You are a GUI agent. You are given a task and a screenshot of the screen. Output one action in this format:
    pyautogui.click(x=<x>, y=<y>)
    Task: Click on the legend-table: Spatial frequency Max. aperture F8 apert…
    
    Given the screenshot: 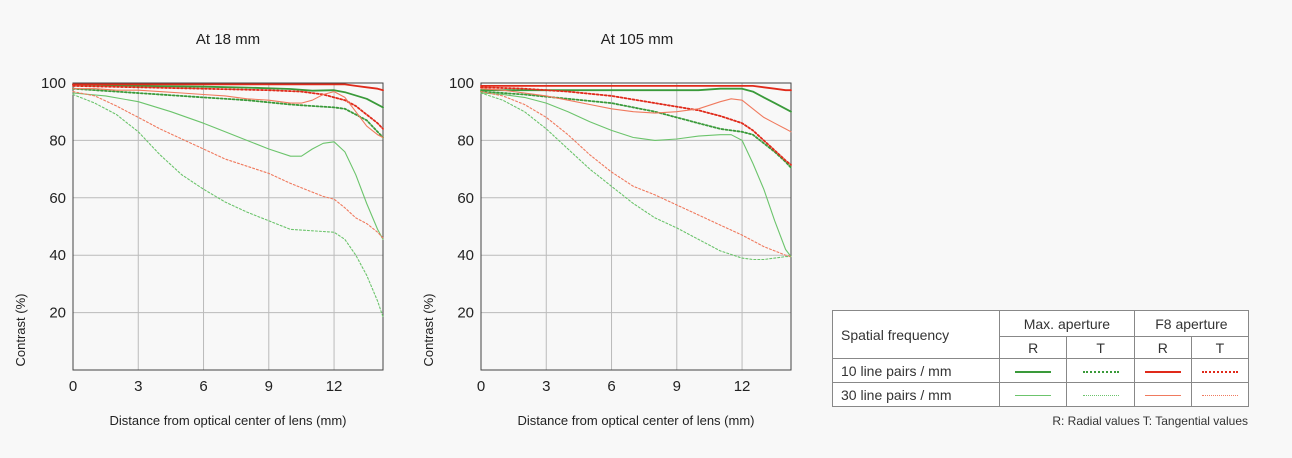 What is the action you would take?
    pyautogui.click(x=1041, y=358)
    